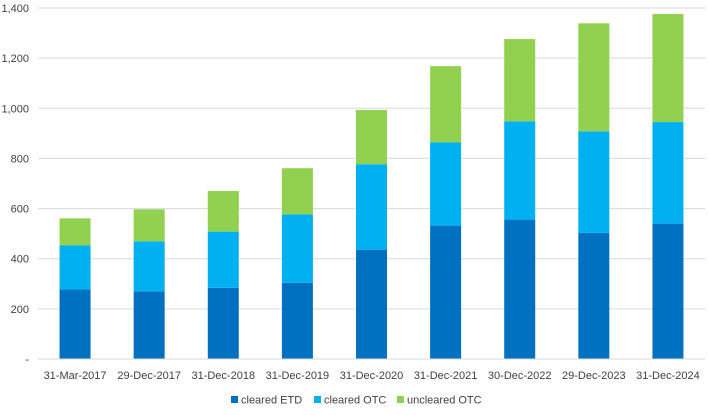 The width and height of the screenshot is (709, 415). Describe the element at coordinates (27, 360) in the screenshot. I see `y-tick-label: -` at that location.